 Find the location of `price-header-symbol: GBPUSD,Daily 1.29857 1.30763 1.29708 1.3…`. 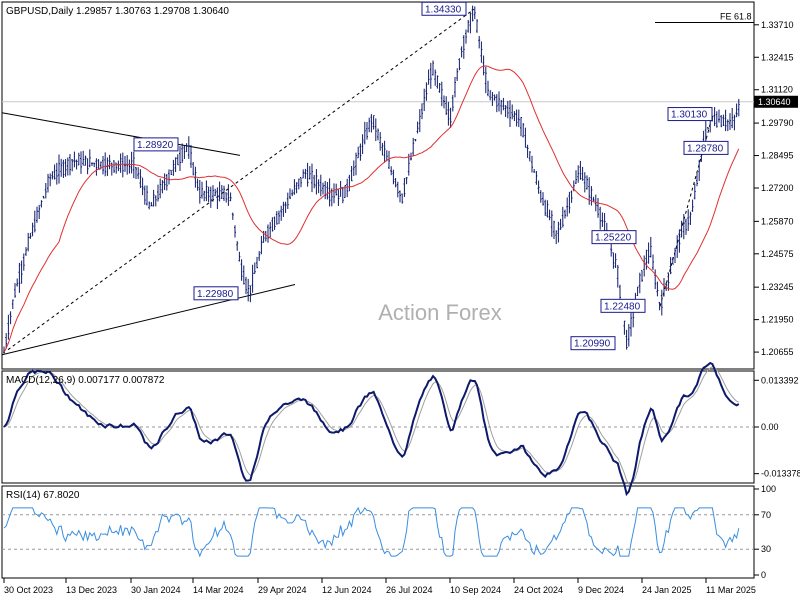

price-header-symbol: GBPUSD,Daily 1.29857 1.30763 1.29708 1.3… is located at coordinates (117, 11).